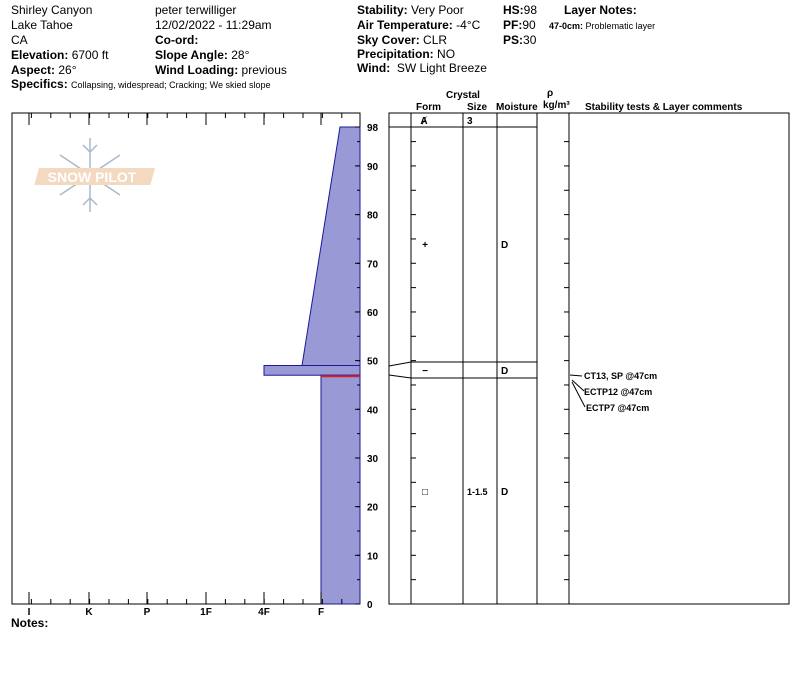 The image size is (800, 676). What do you see at coordinates (147, 612) in the screenshot?
I see `hardness-tick-label: P` at bounding box center [147, 612].